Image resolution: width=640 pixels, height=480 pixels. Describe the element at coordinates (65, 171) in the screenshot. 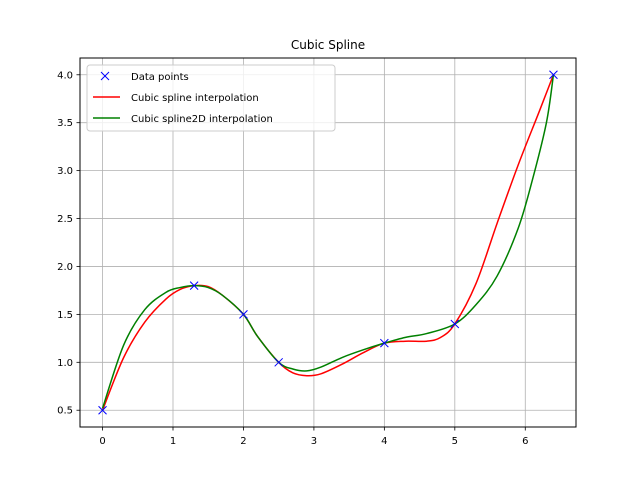

I see `y-tick-label: 3.0` at that location.